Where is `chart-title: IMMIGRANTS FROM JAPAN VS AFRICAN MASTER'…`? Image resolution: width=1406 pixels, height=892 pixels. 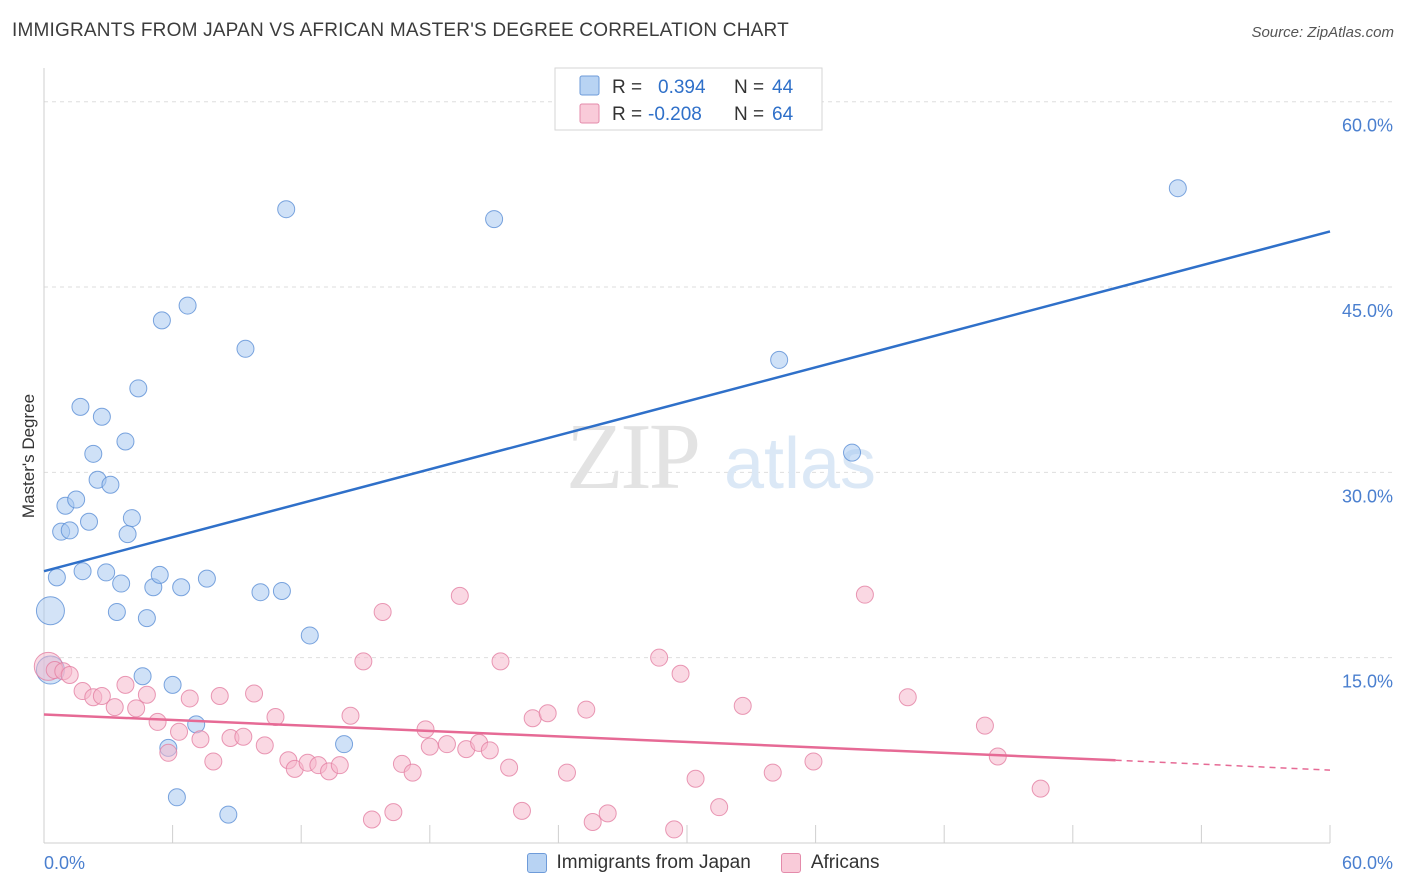 chart-title: IMMIGRANTS FROM JAPAN VS AFRICAN MASTER'… is located at coordinates (400, 30).